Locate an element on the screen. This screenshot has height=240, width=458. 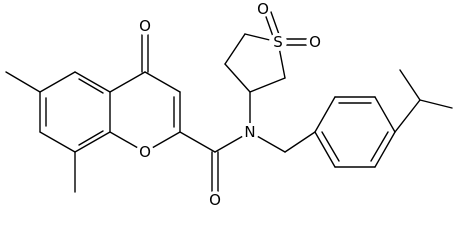
atom-label: N is located at coordinates (249, 132).